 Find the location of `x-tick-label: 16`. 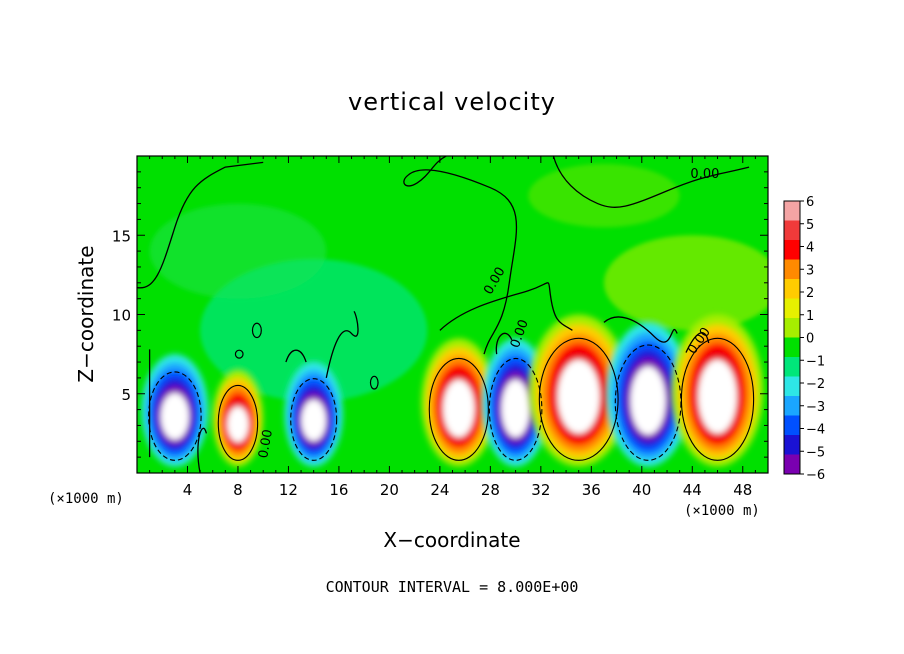

x-tick-label: 16 is located at coordinates (338, 490).